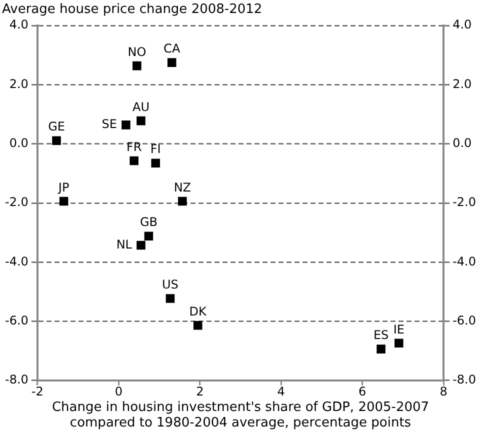  What do you see at coordinates (464, 379) in the screenshot?
I see `y2-tick-label: -8.0` at bounding box center [464, 379].